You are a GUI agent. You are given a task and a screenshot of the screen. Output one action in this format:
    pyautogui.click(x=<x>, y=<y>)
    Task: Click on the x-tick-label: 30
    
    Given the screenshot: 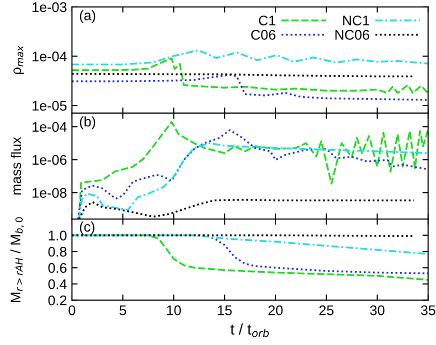 What is the action you would take?
    pyautogui.click(x=377, y=310)
    